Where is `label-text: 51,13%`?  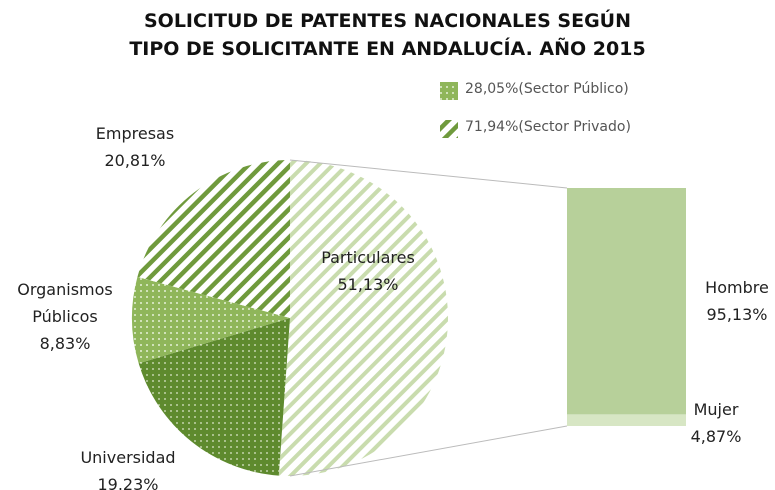
label-text: 51,13% is located at coordinates (368, 284).